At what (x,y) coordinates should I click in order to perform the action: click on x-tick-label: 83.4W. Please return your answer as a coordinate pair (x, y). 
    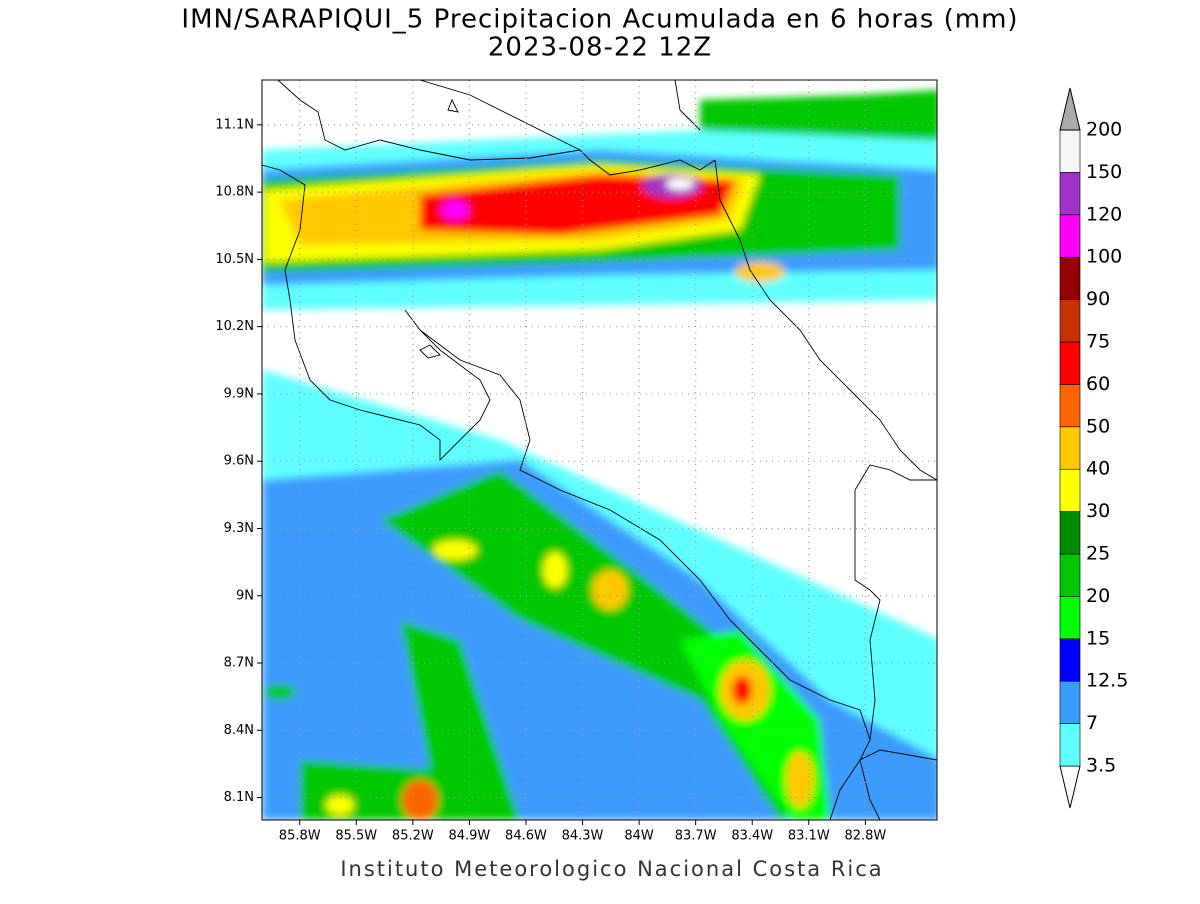
    Looking at the image, I should click on (752, 836).